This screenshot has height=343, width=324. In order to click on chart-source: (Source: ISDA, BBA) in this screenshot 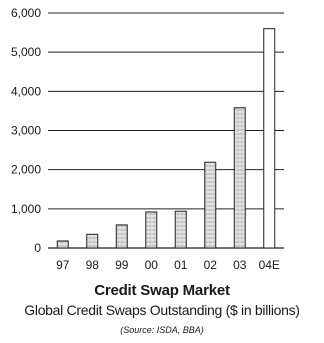, I will do `click(162, 330)`.